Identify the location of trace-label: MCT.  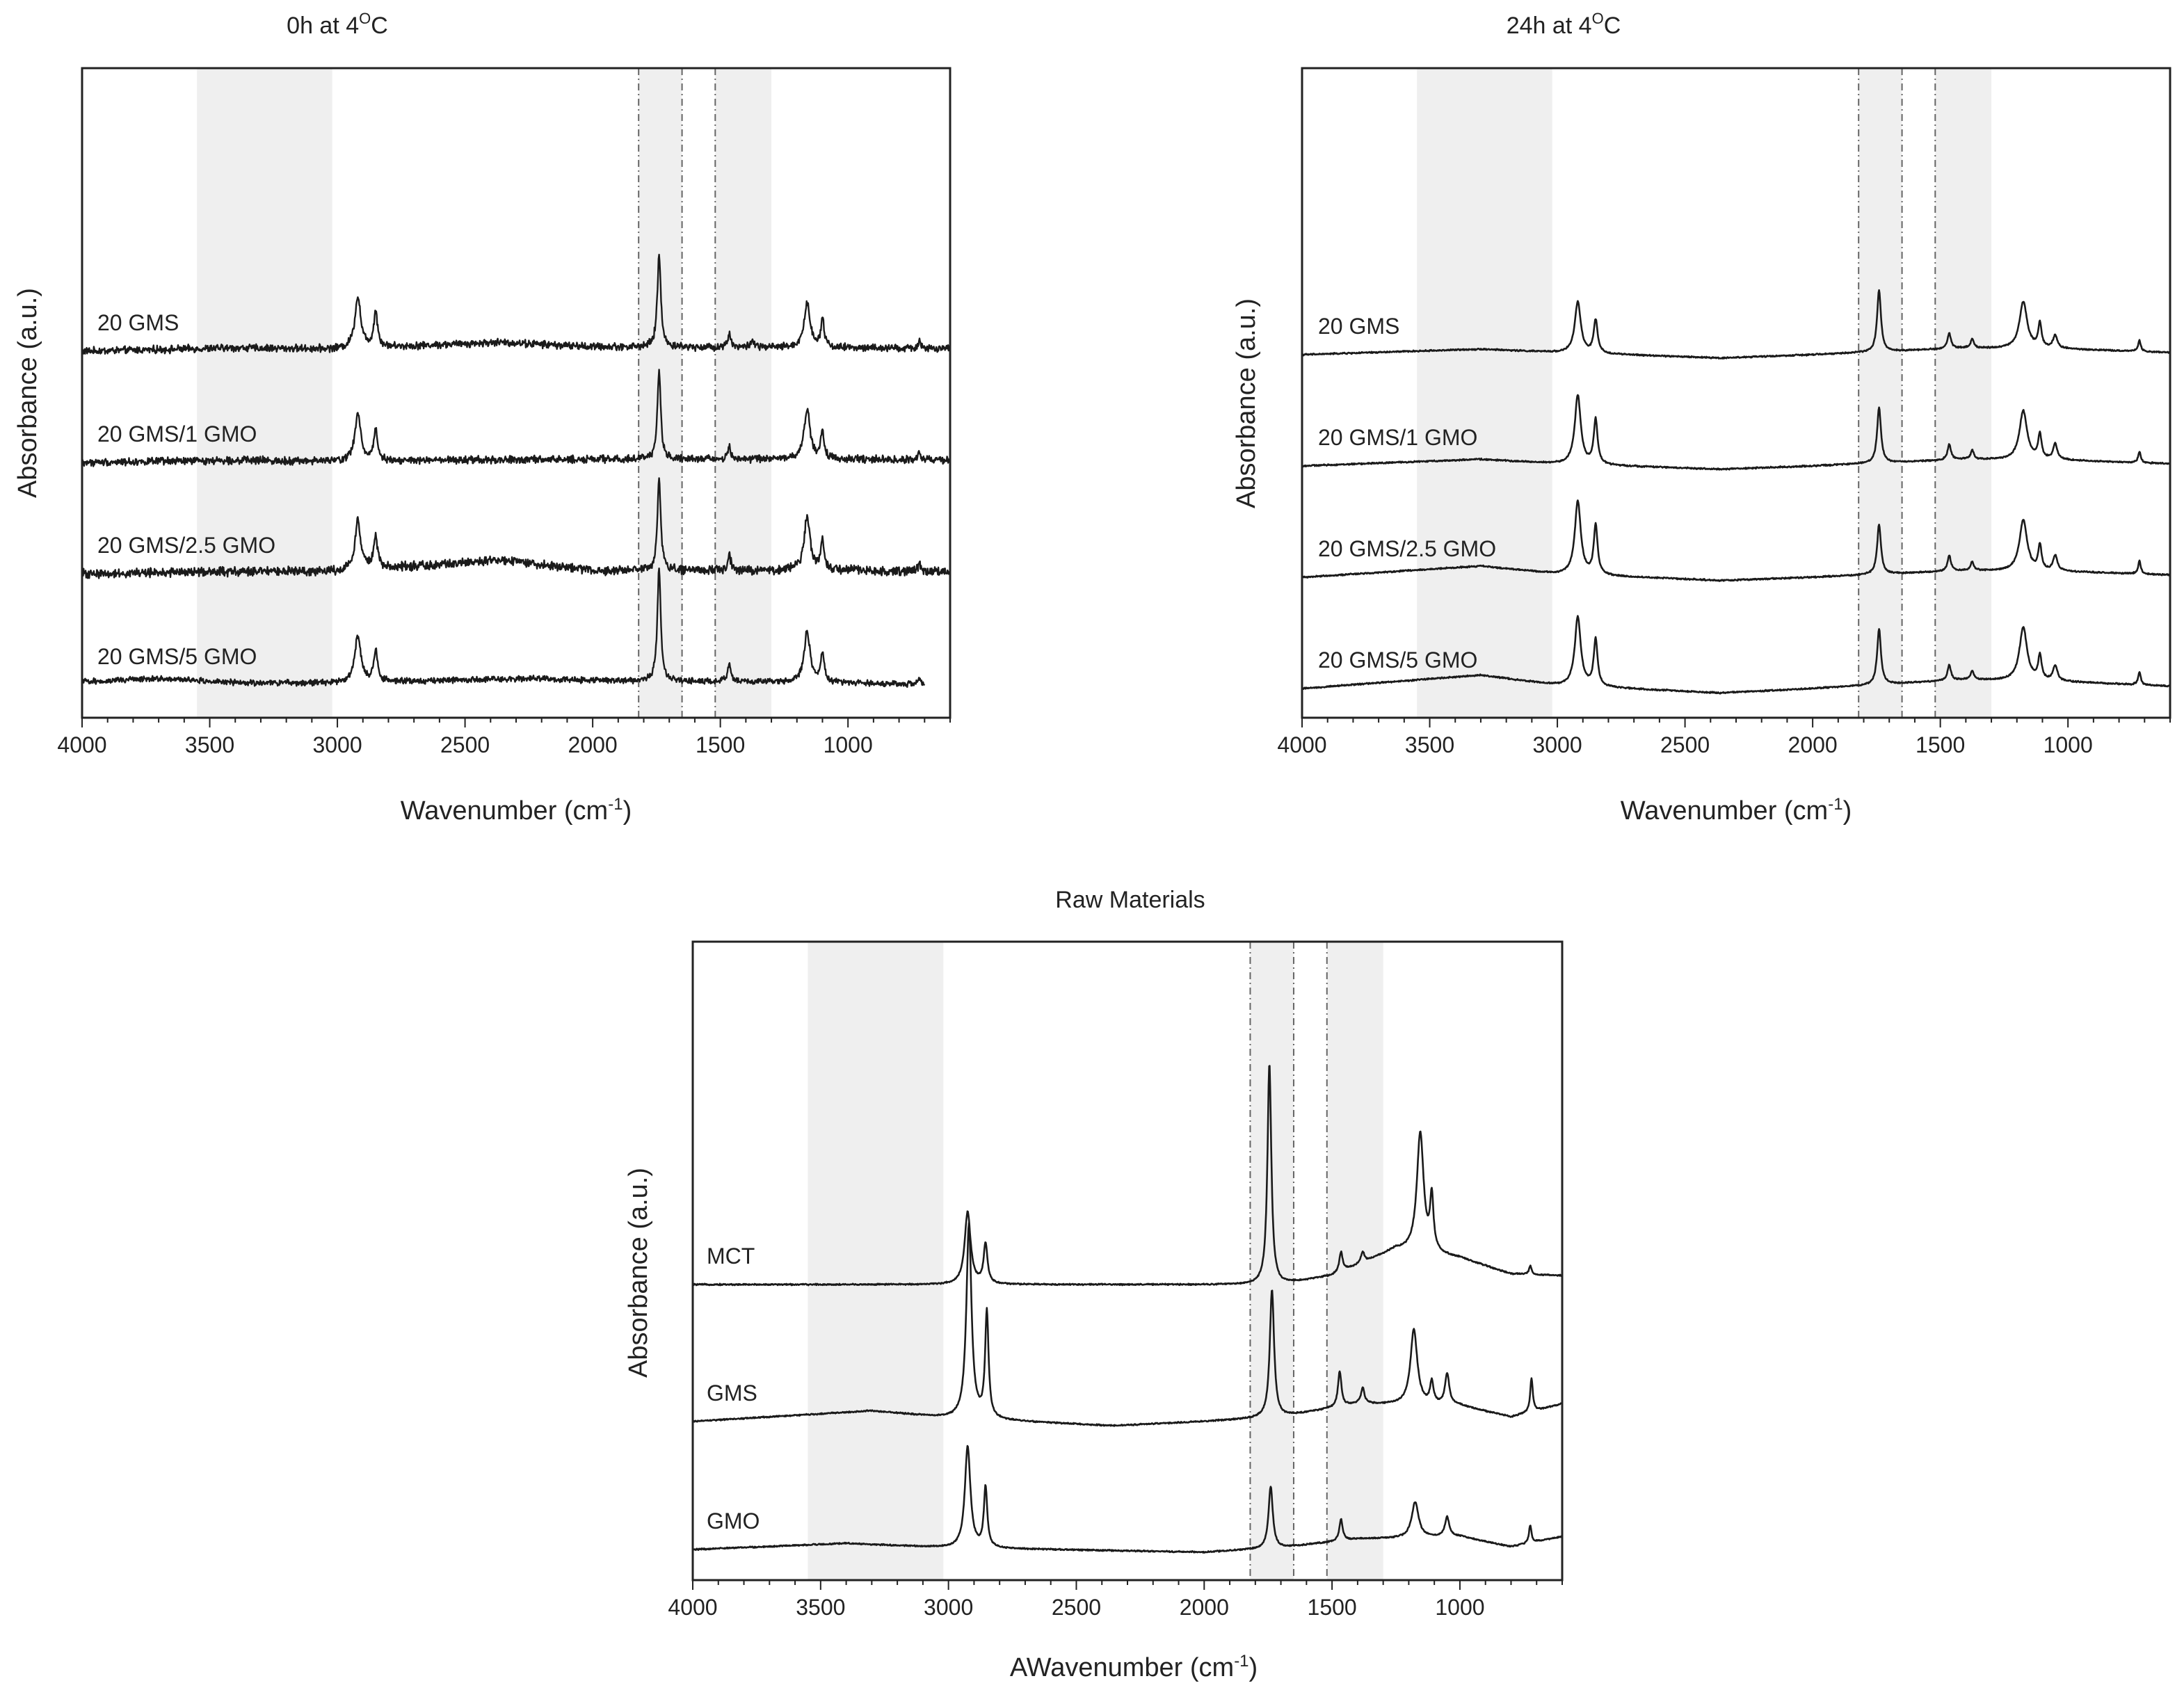
(731, 1256).